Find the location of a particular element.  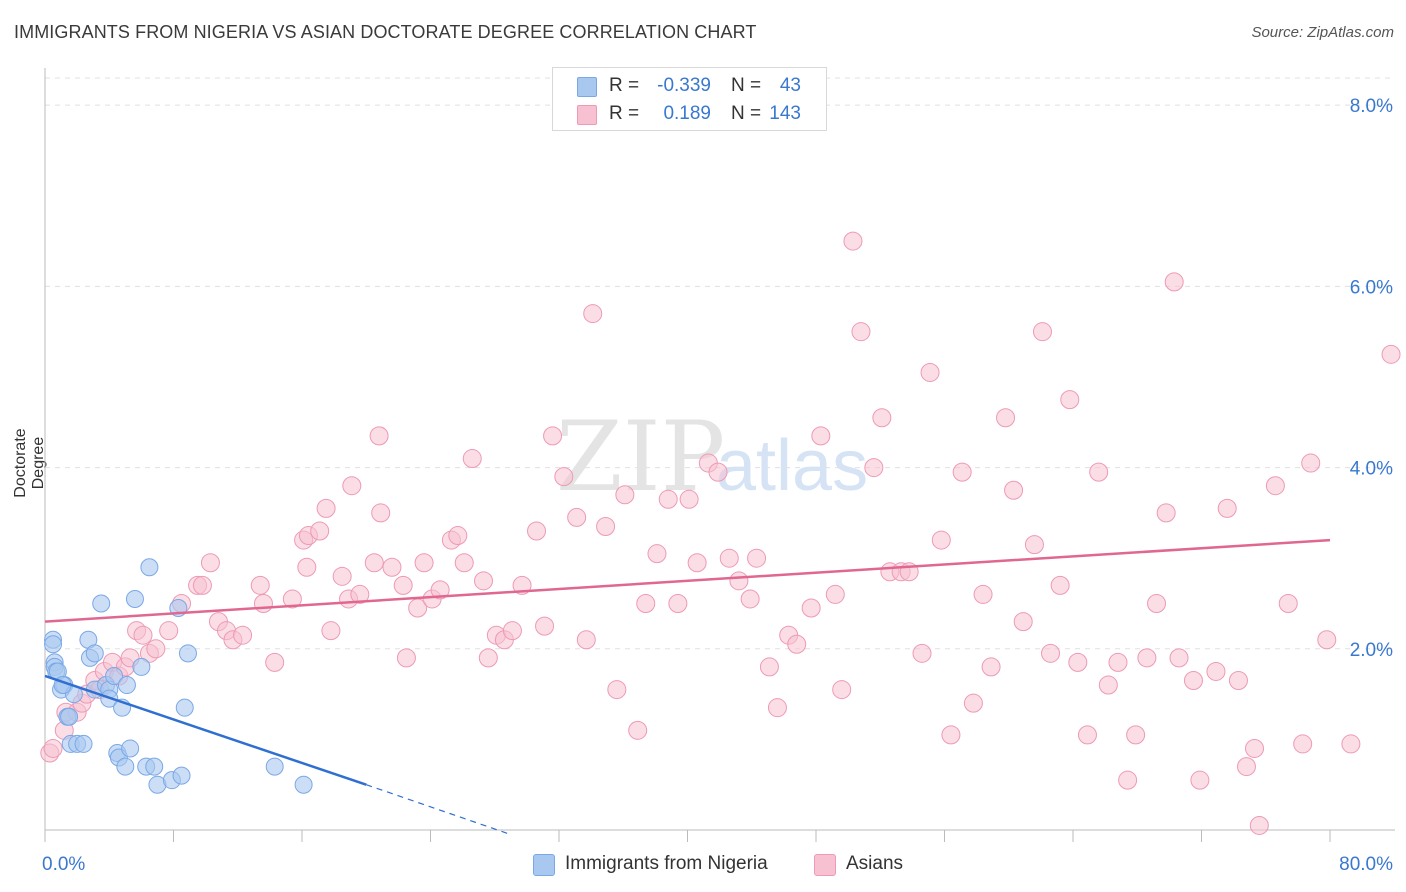

nigeria-points is located at coordinates (178, 676).